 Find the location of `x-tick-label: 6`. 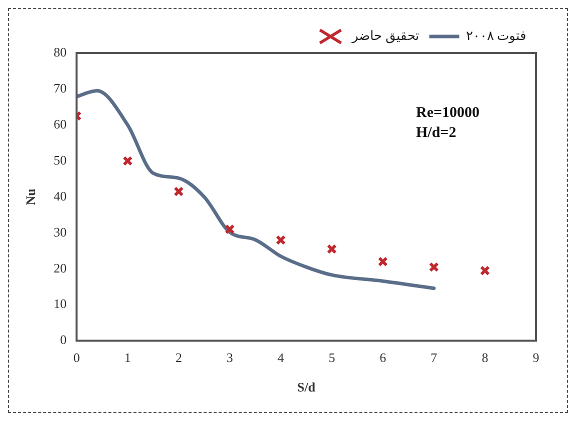

x-tick-label: 6 is located at coordinates (383, 358).